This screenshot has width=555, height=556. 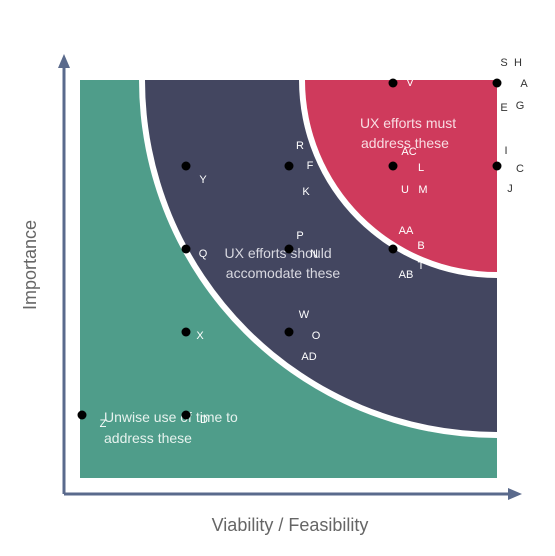 What do you see at coordinates (304, 315) in the screenshot?
I see `letter-label-w: W` at bounding box center [304, 315].